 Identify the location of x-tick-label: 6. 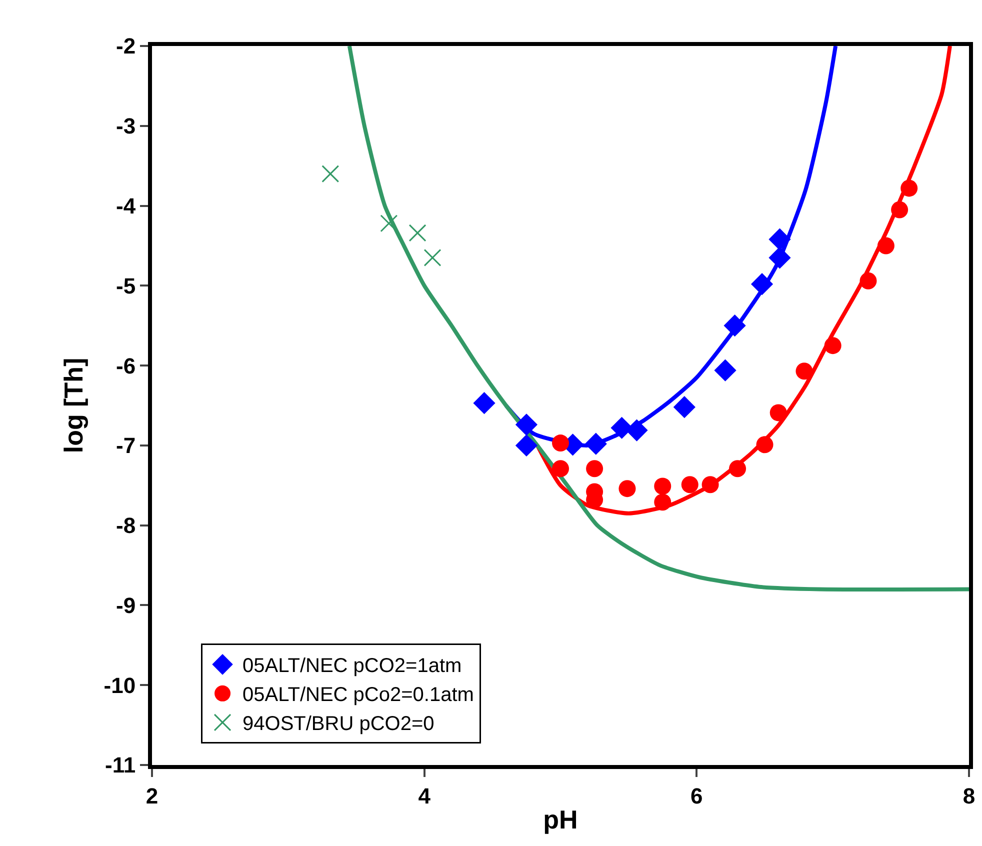
(696, 795).